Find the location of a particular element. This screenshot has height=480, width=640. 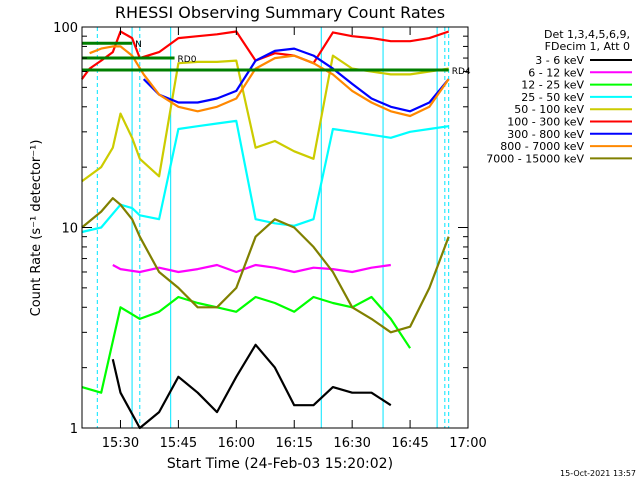

legend-entry-label: 300 - 800 keV is located at coordinates (545, 134).